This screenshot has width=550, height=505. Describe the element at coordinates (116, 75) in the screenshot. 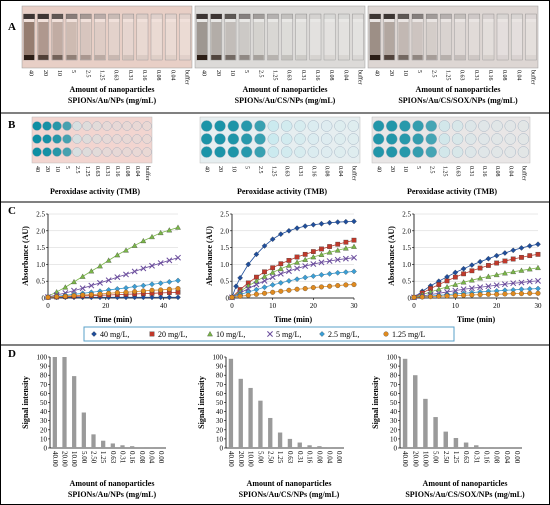

I see `concentration-label: 0.63` at that location.